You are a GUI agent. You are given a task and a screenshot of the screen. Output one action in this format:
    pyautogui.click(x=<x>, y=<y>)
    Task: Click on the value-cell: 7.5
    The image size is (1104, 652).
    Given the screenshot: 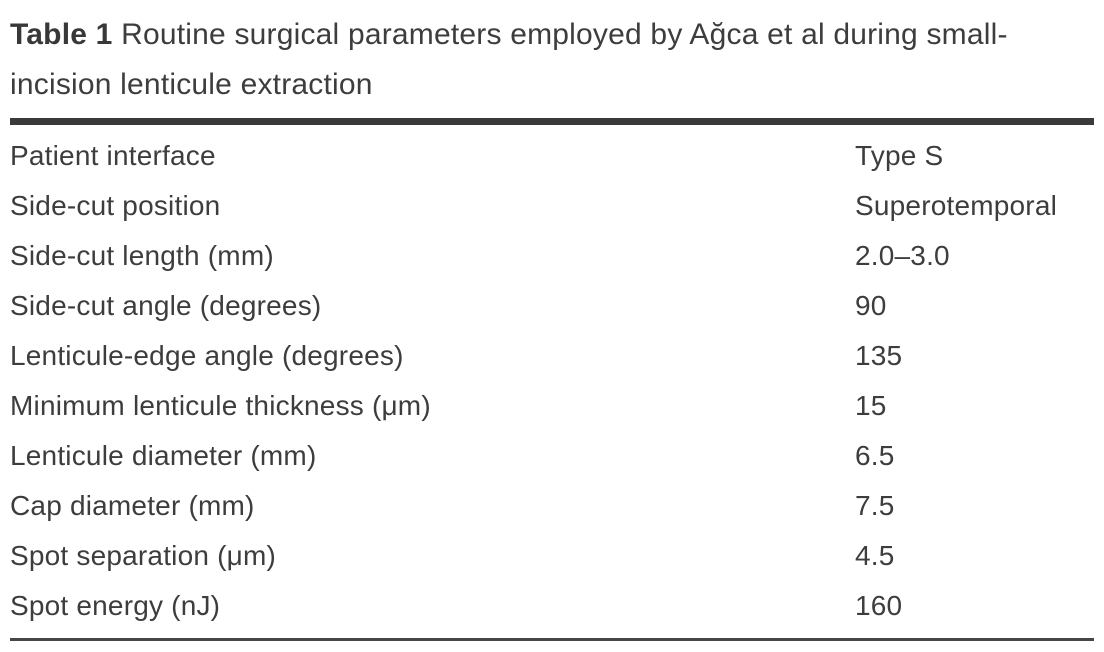 What is the action you would take?
    pyautogui.click(x=875, y=505)
    